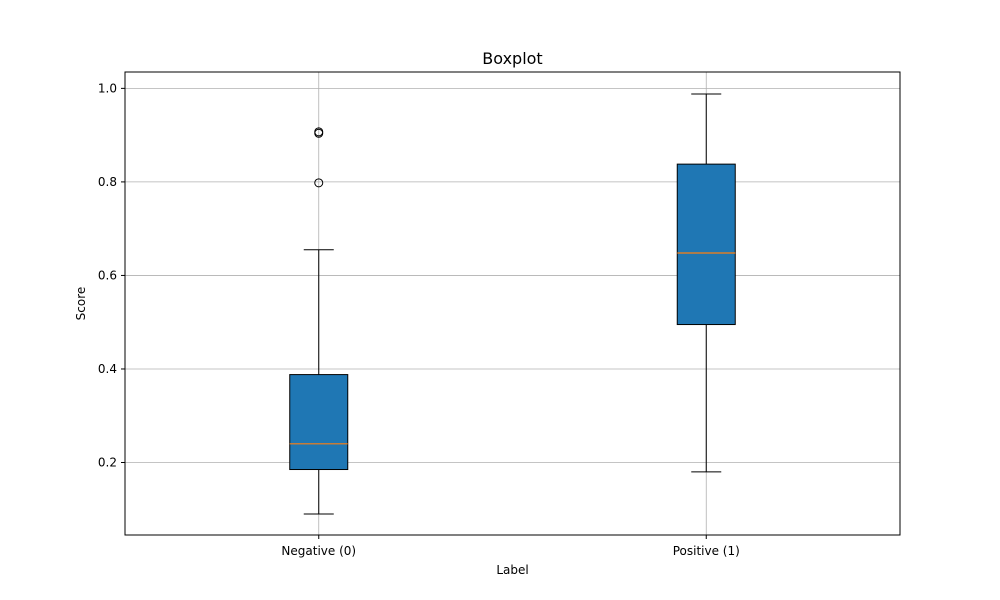 This screenshot has width=1000, height=600. I want to click on x-axis-label: Label, so click(512, 570).